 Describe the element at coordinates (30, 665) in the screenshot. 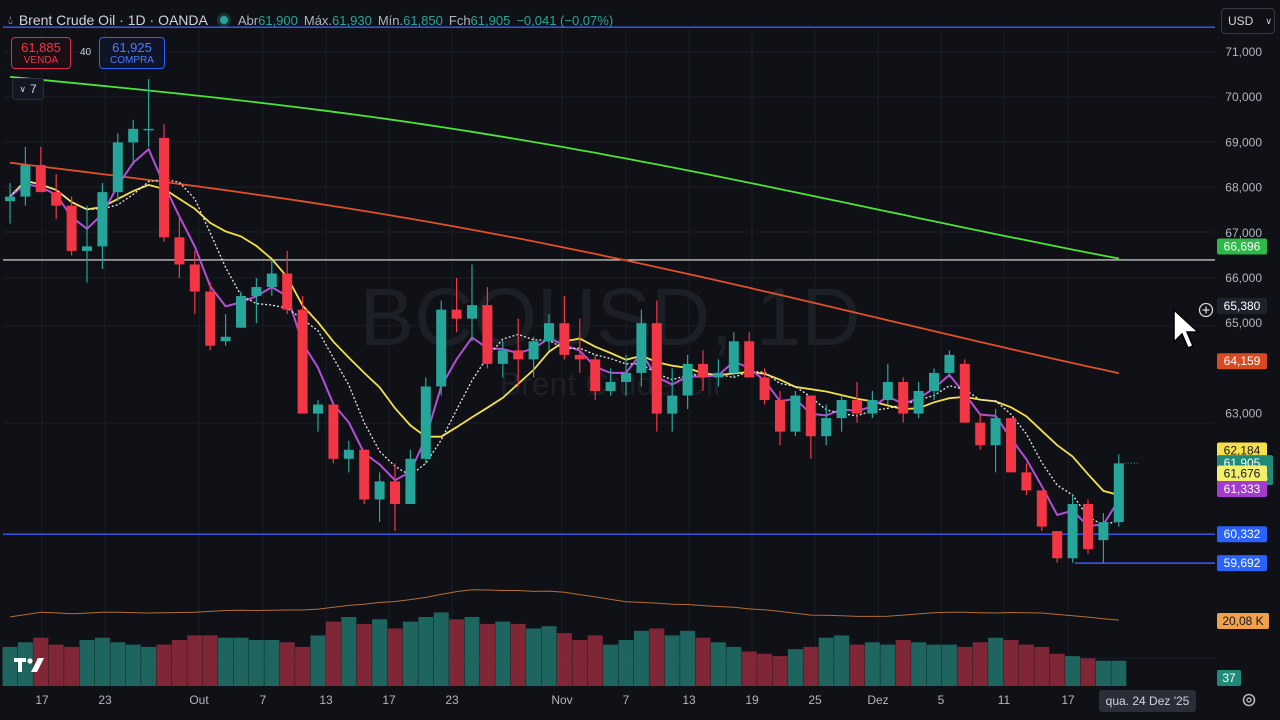

I see `tradingview-logo-icon` at that location.